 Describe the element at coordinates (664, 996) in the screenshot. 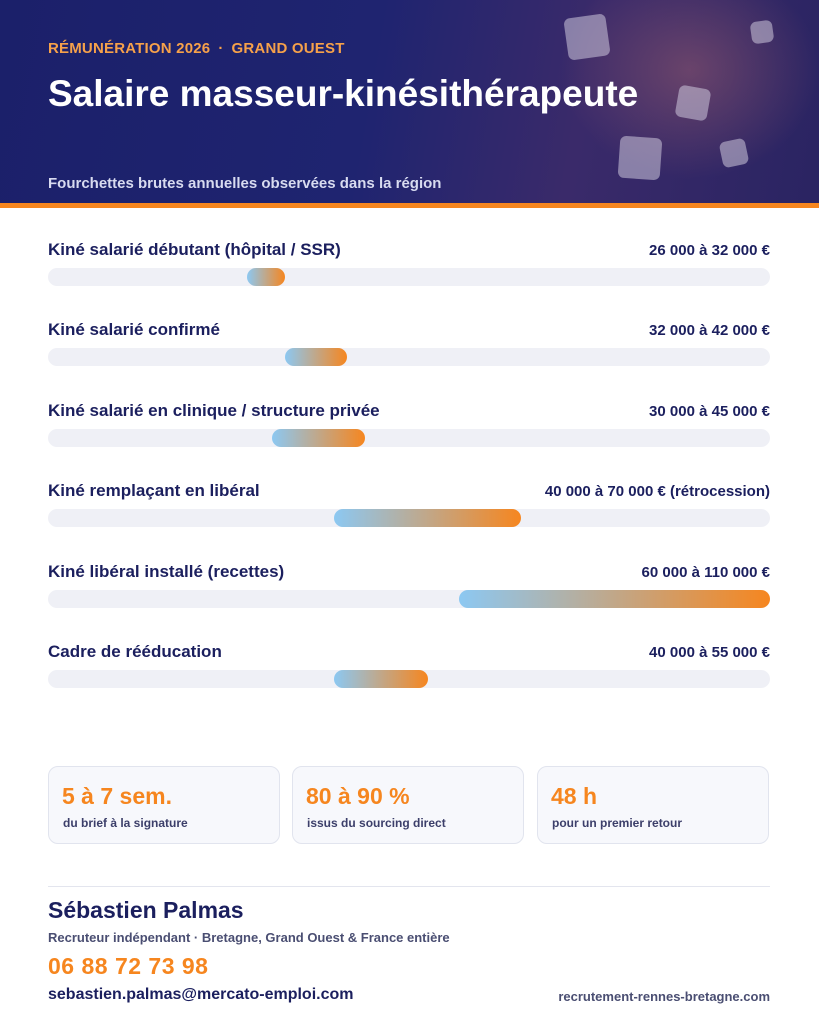

I see `contact-website: recrutement-rennes-bretagne.com` at that location.